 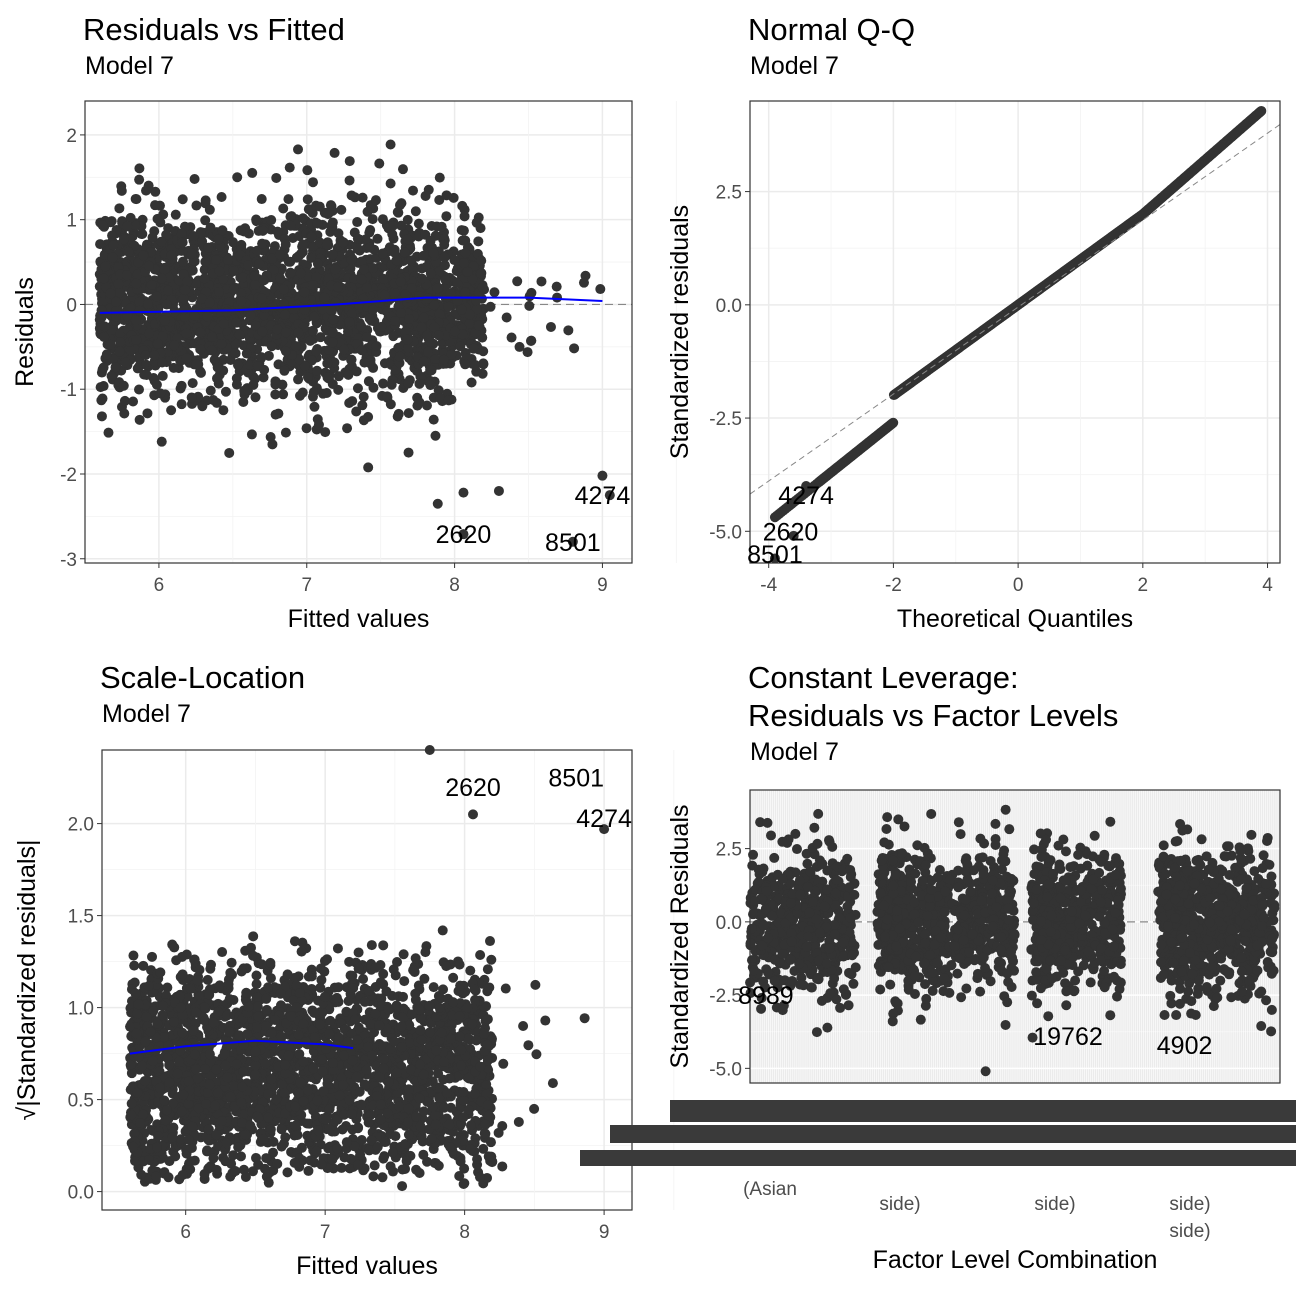 I want to click on y-tick-label: 0.0, so click(x=729, y=306).